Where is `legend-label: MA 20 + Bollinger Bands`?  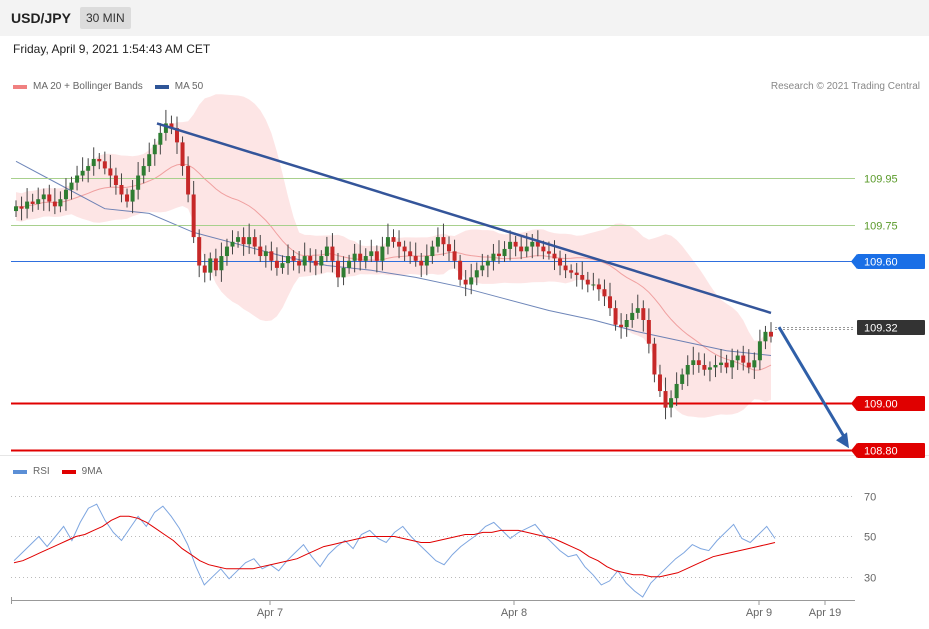
legend-label: MA 20 + Bollinger Bands is located at coordinates (88, 86).